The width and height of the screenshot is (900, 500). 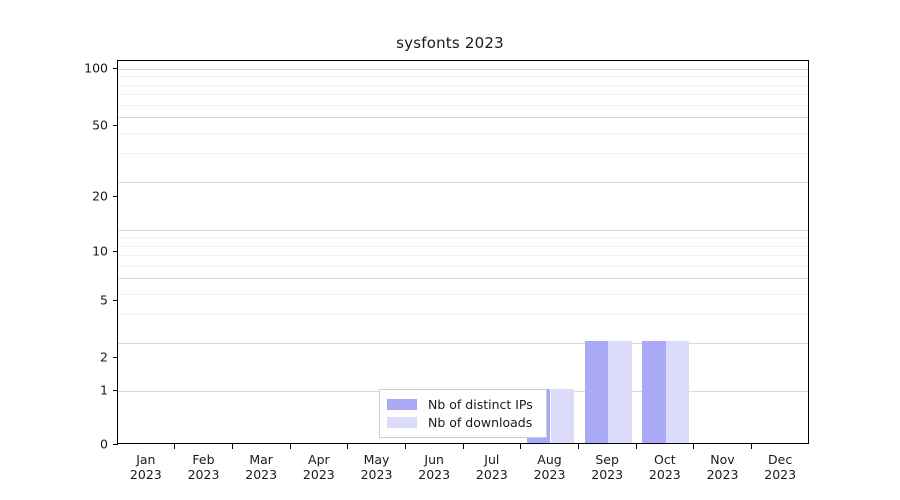 What do you see at coordinates (722, 459) in the screenshot?
I see `x-tick-month: Nov` at bounding box center [722, 459].